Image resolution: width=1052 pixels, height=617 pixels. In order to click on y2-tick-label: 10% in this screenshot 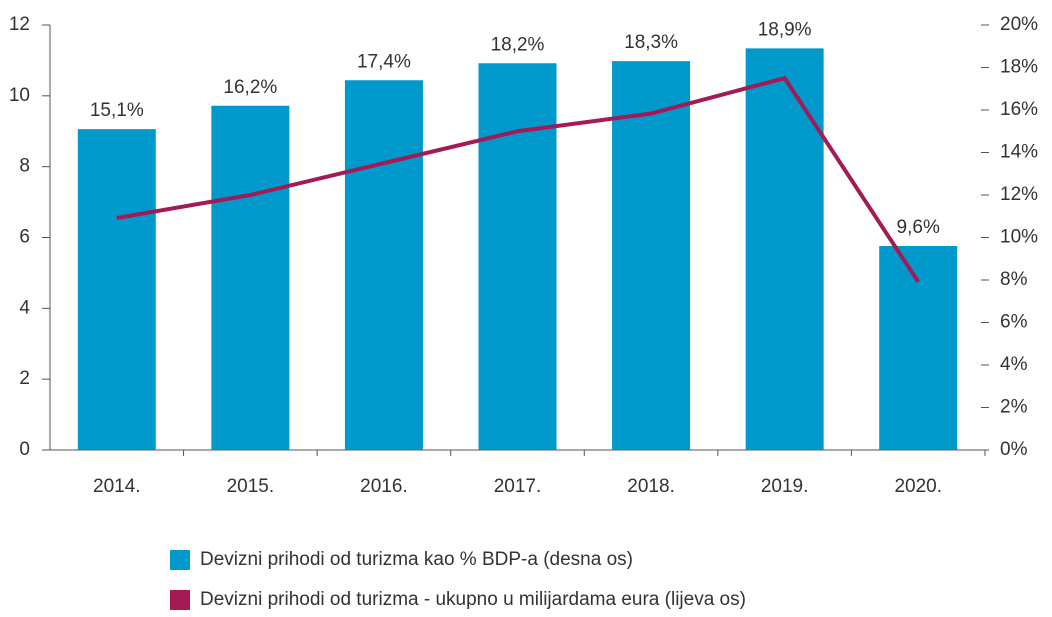, I will do `click(1019, 237)`.